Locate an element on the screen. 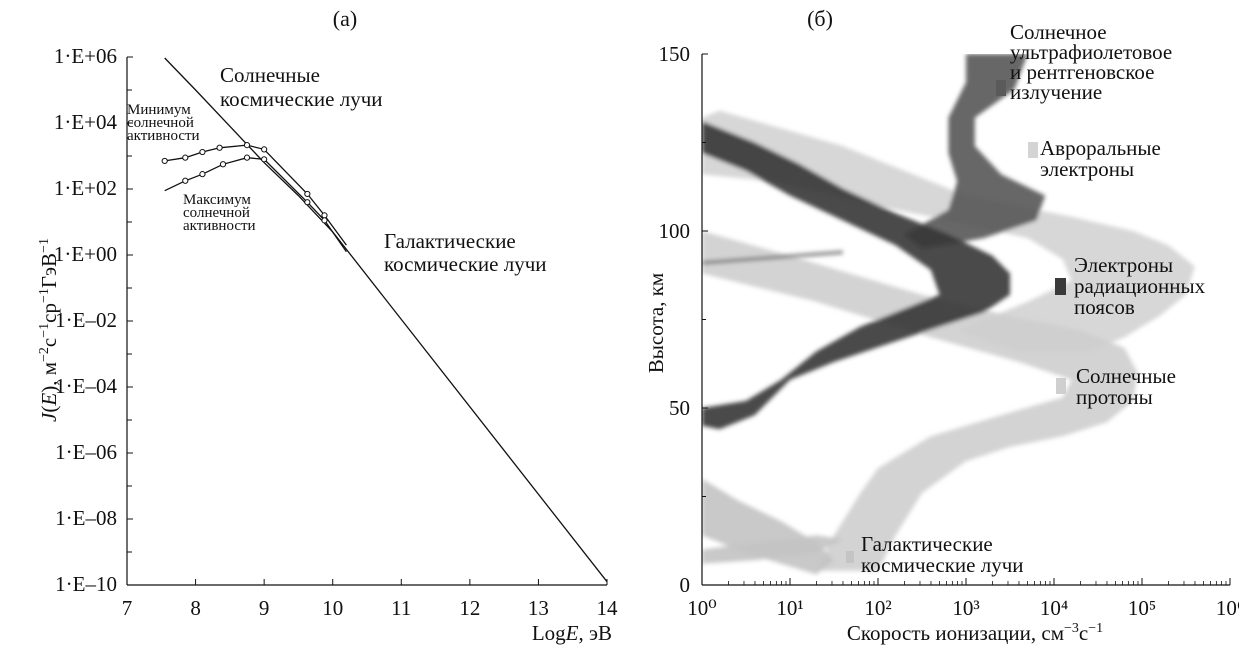  label-part: Log is located at coordinates (549, 633).